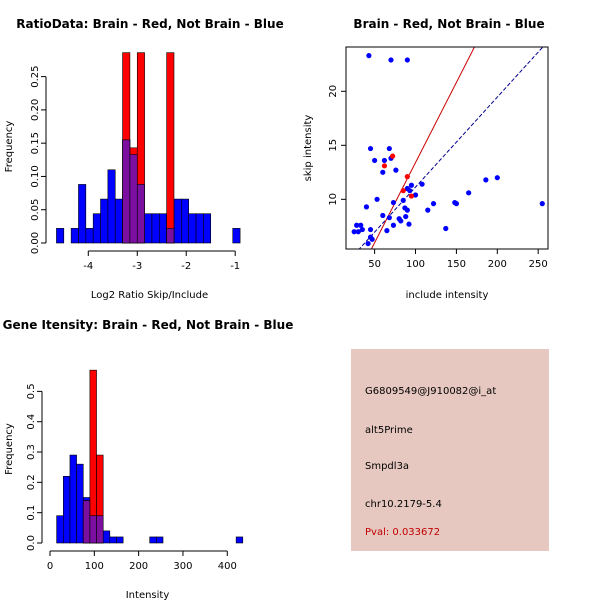 The image size is (600, 600). I want to click on ratio-hist-ylabel: Frequency, so click(9, 147).